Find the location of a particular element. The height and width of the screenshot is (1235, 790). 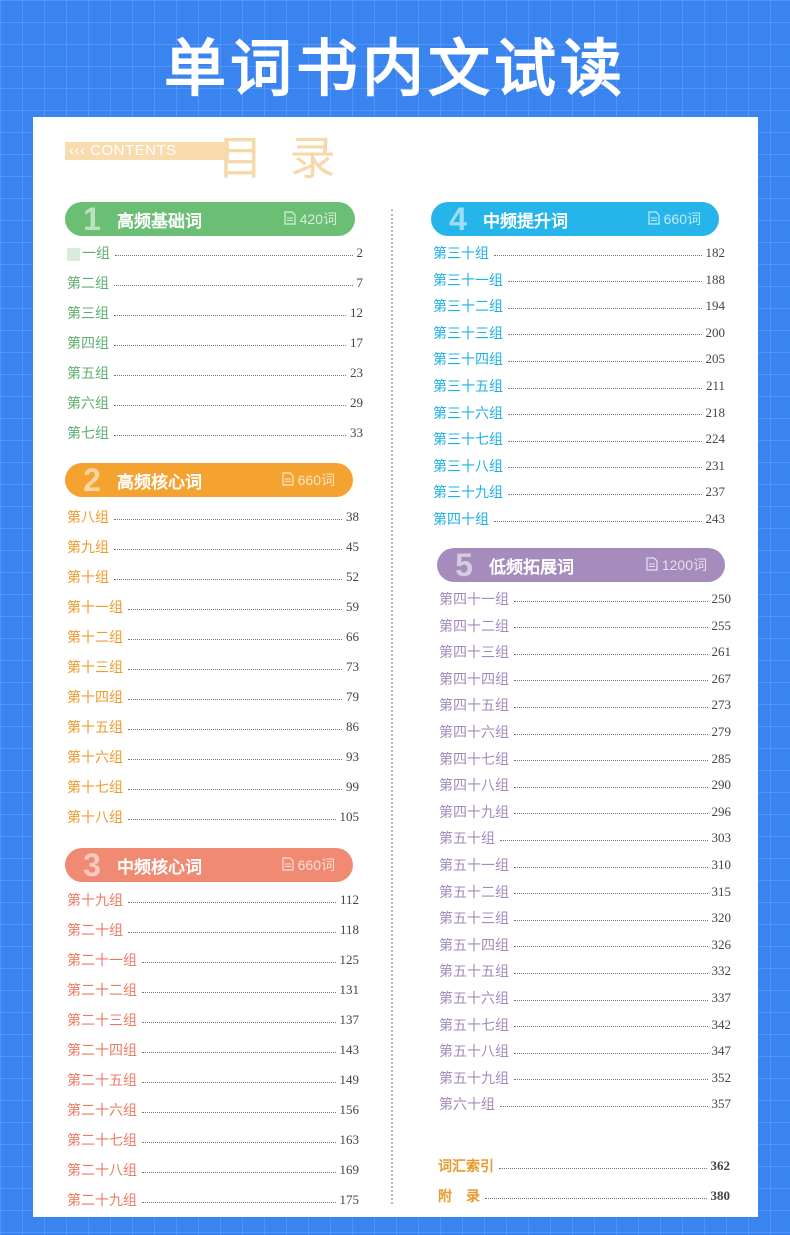

toc-row: 第四十四组 267 is located at coordinates (585, 679).